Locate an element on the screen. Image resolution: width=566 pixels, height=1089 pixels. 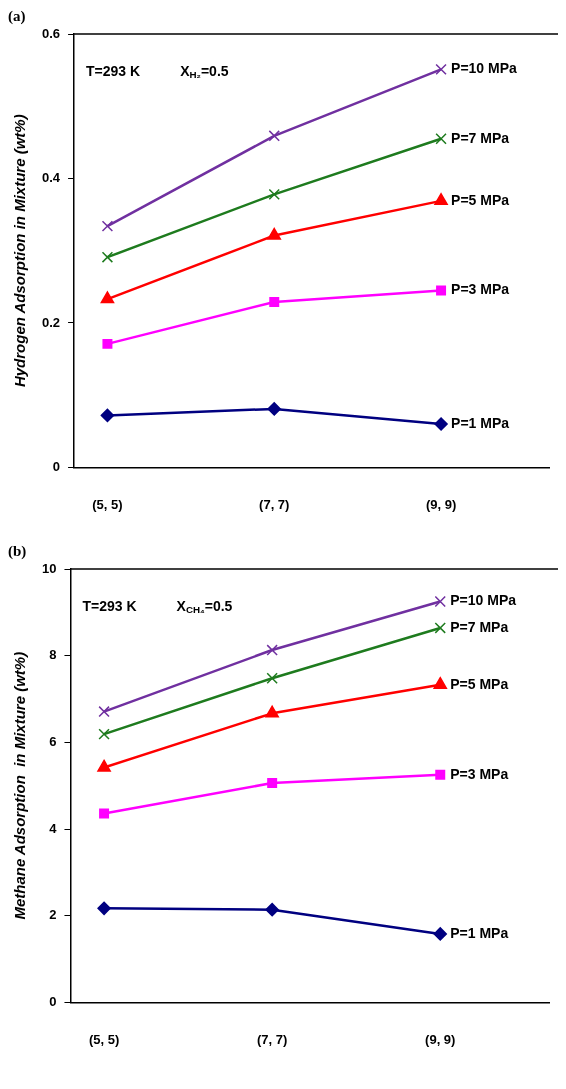
y-tick-label: 8 is located at coordinates (53, 655).